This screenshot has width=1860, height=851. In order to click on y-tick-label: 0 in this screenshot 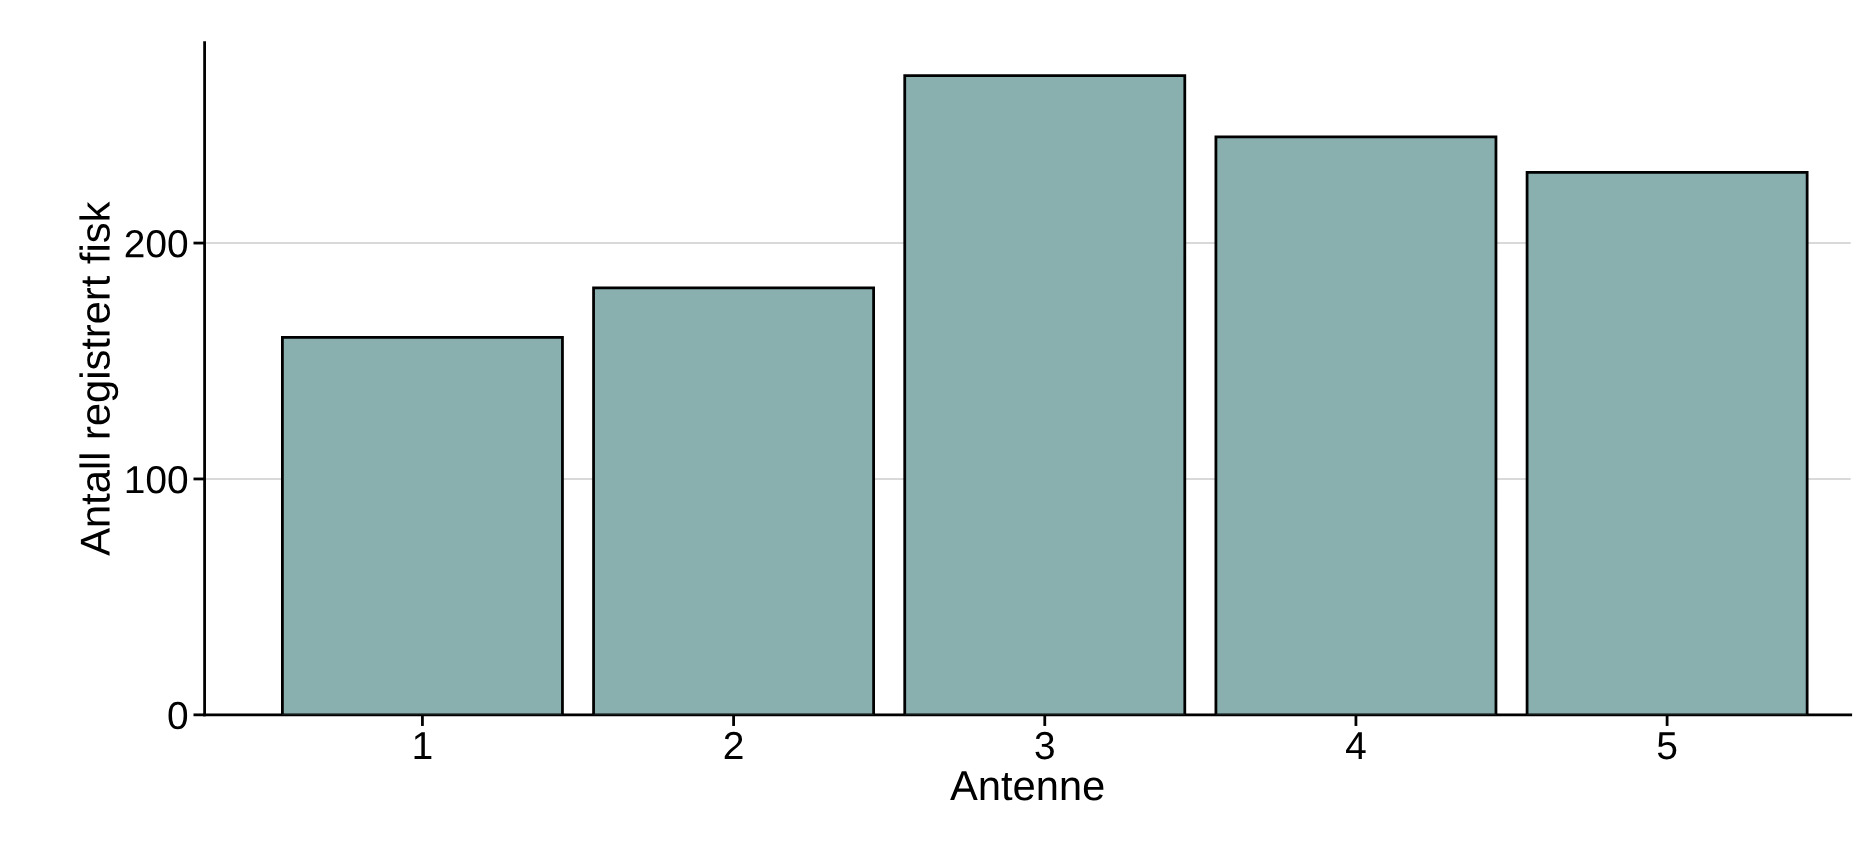, I will do `click(178, 715)`.